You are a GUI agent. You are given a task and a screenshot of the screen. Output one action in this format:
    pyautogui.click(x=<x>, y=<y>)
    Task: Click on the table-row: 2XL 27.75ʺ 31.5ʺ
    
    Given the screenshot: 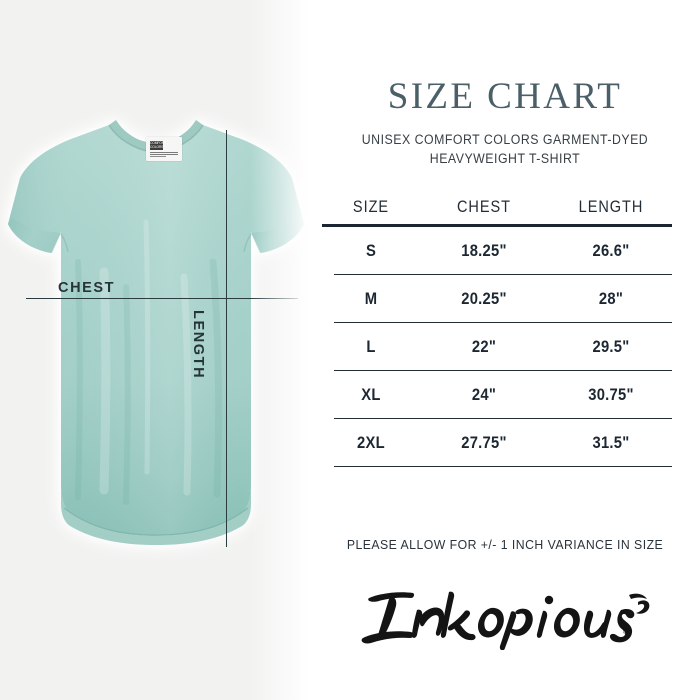 What is the action you would take?
    pyautogui.click(x=498, y=442)
    